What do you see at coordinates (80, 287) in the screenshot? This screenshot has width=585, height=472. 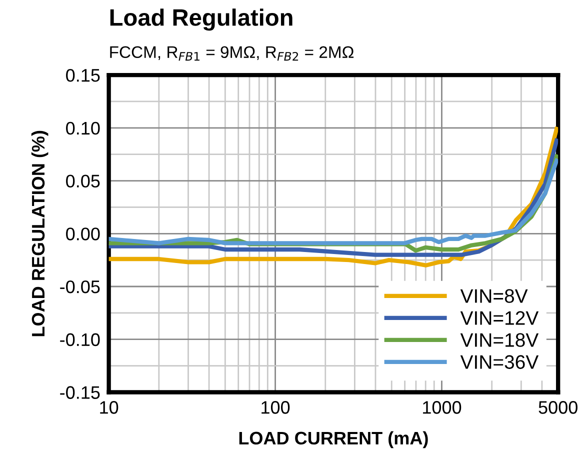 I see `y-tick-label: -0.05` at bounding box center [80, 287].